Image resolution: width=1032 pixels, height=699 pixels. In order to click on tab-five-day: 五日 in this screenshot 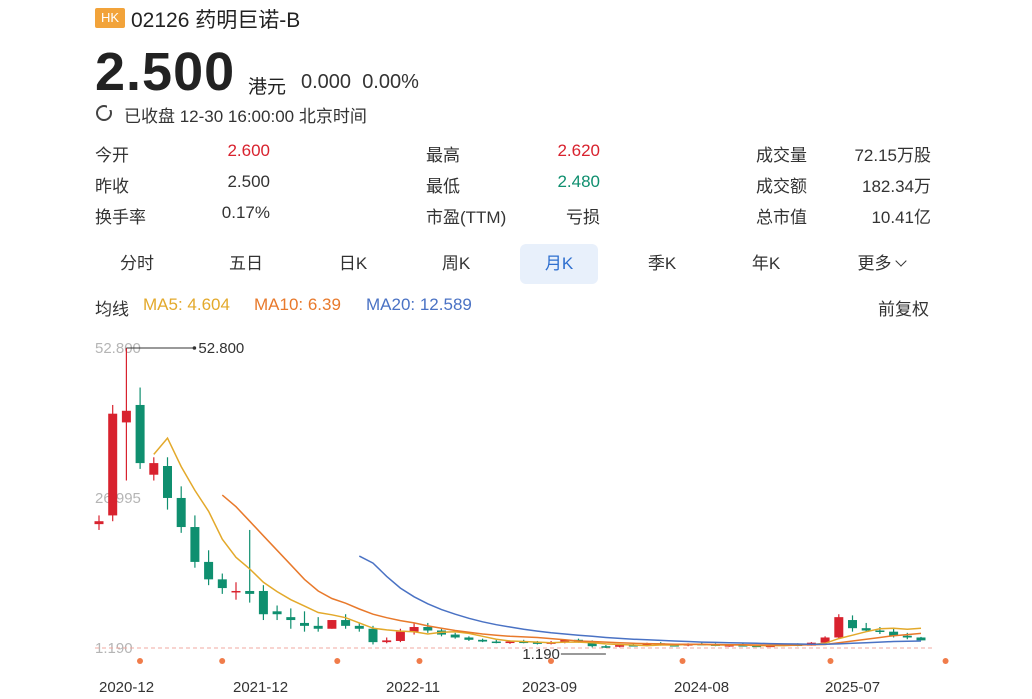, I will do `click(246, 263)`.